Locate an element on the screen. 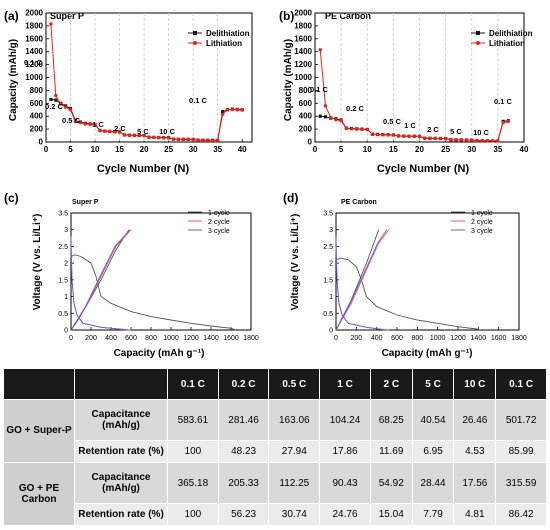  y-tick-label: 1800 is located at coordinates (34, 25).